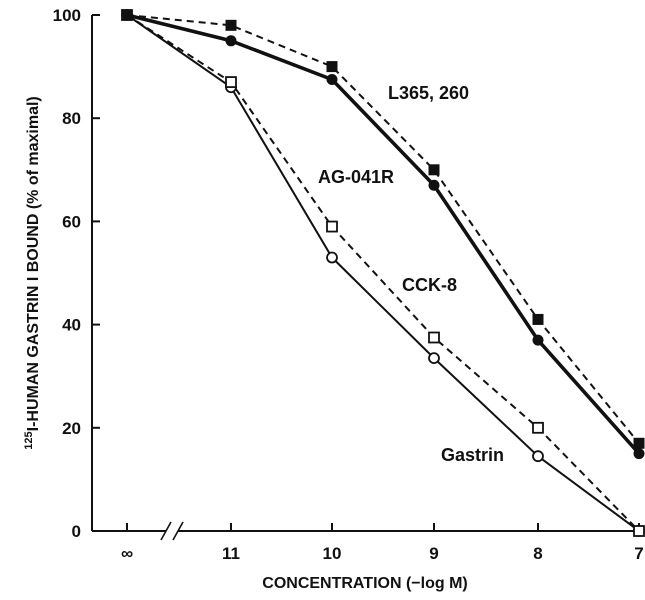  What do you see at coordinates (71, 118) in the screenshot?
I see `y-tick-label-80: 80` at bounding box center [71, 118].